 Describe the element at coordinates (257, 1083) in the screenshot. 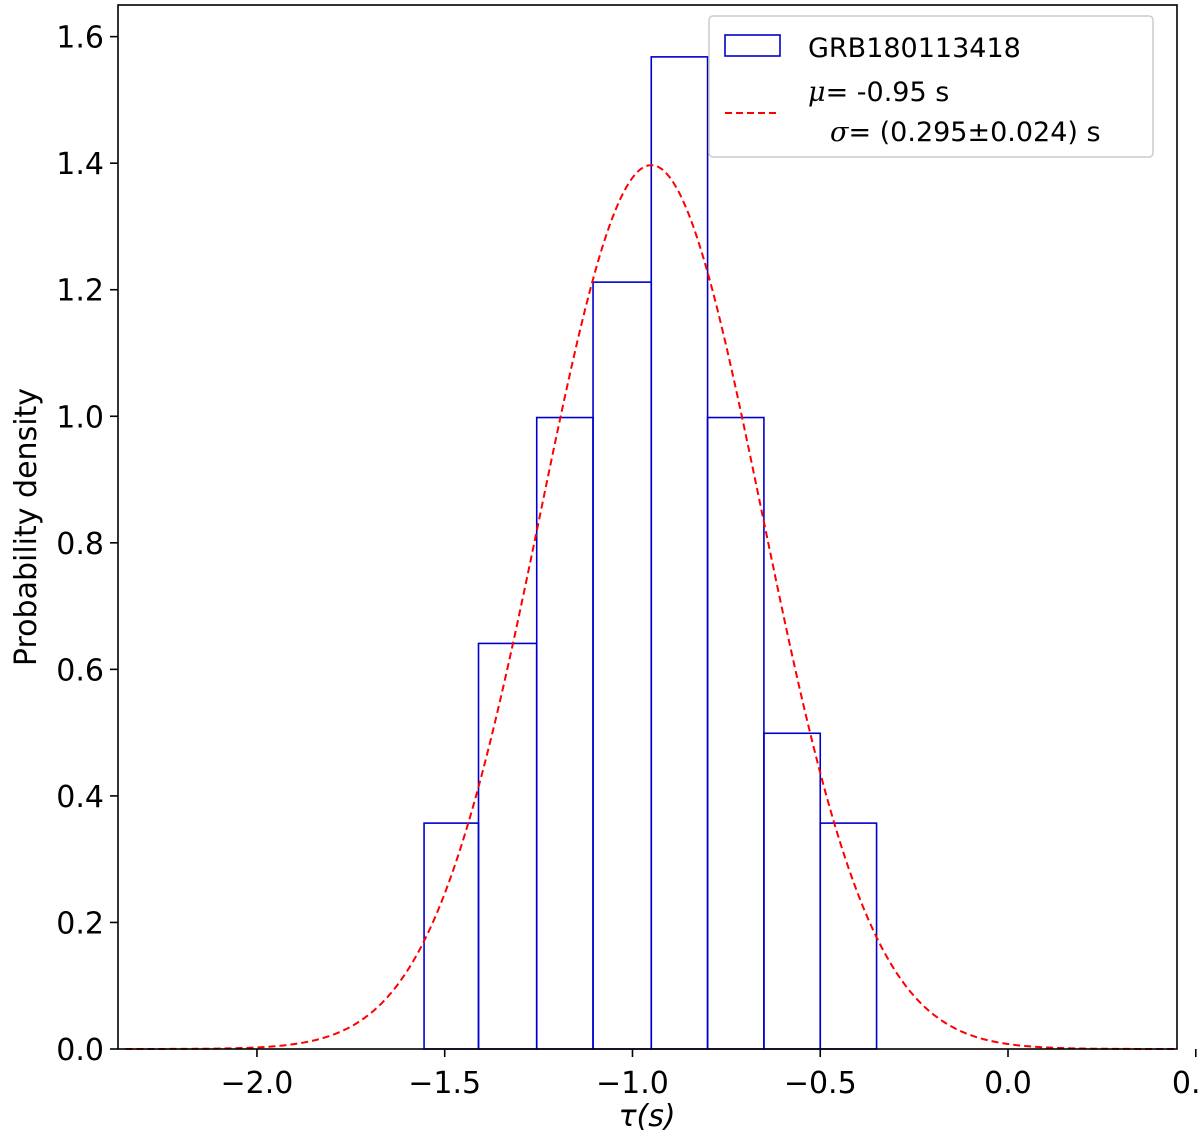

I see `x-tick-label: −2.0` at that location.